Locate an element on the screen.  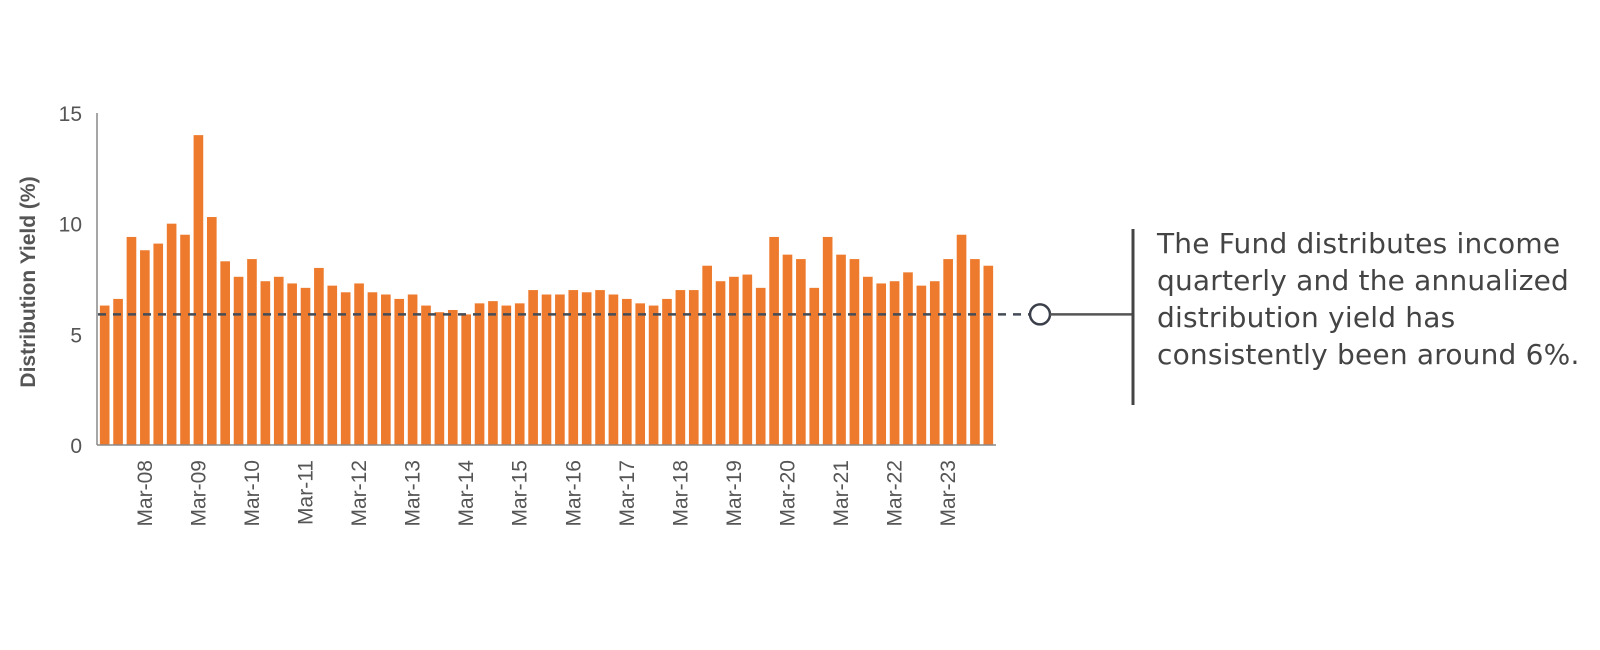
x-tick-label: Mar-16 is located at coordinates (573, 493).